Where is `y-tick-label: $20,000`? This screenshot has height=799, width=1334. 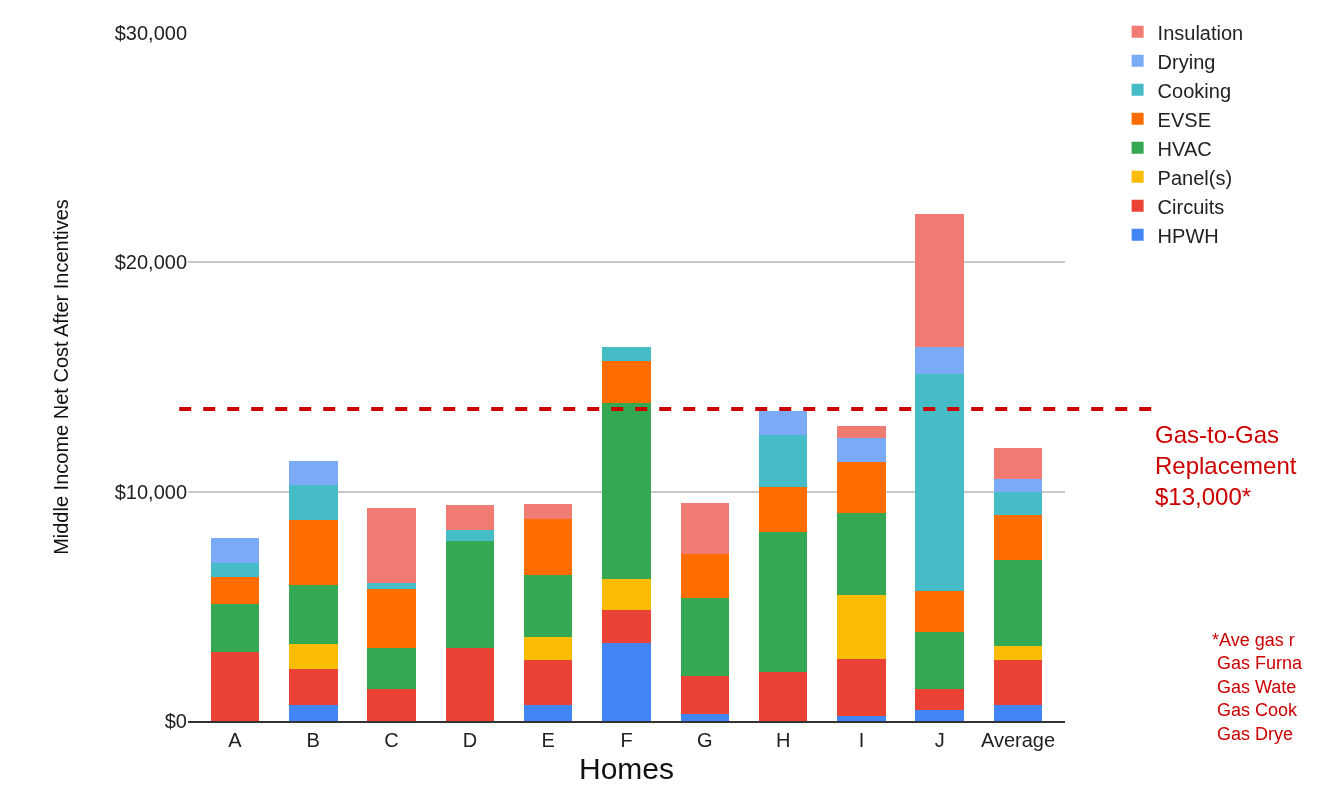
y-tick-label: $20,000 is located at coordinates (150, 262).